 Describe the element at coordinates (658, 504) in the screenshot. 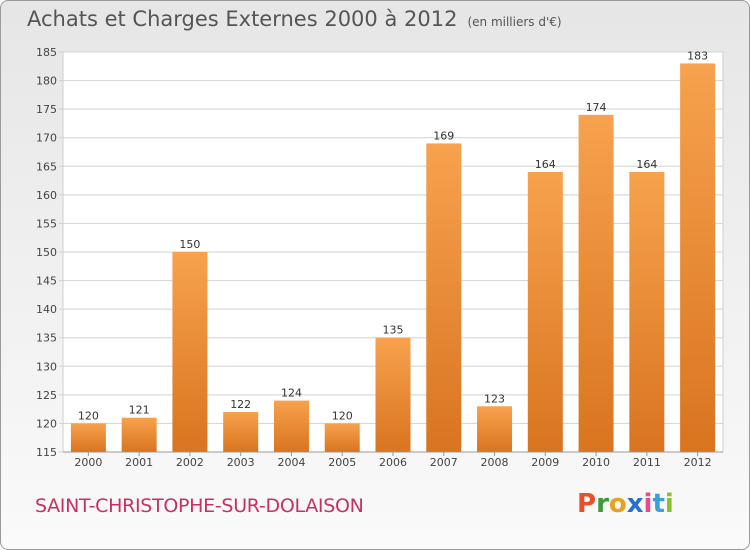

I see `logo-letter: t` at that location.